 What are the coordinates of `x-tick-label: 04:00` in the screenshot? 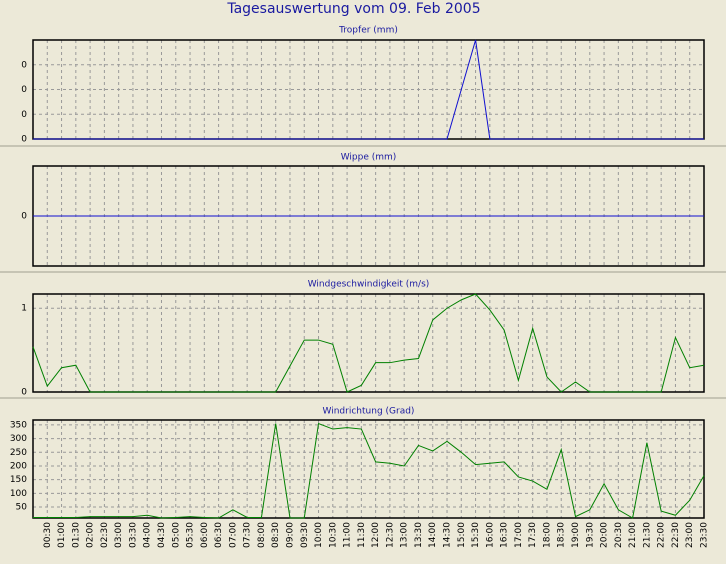 It's located at (148, 535).